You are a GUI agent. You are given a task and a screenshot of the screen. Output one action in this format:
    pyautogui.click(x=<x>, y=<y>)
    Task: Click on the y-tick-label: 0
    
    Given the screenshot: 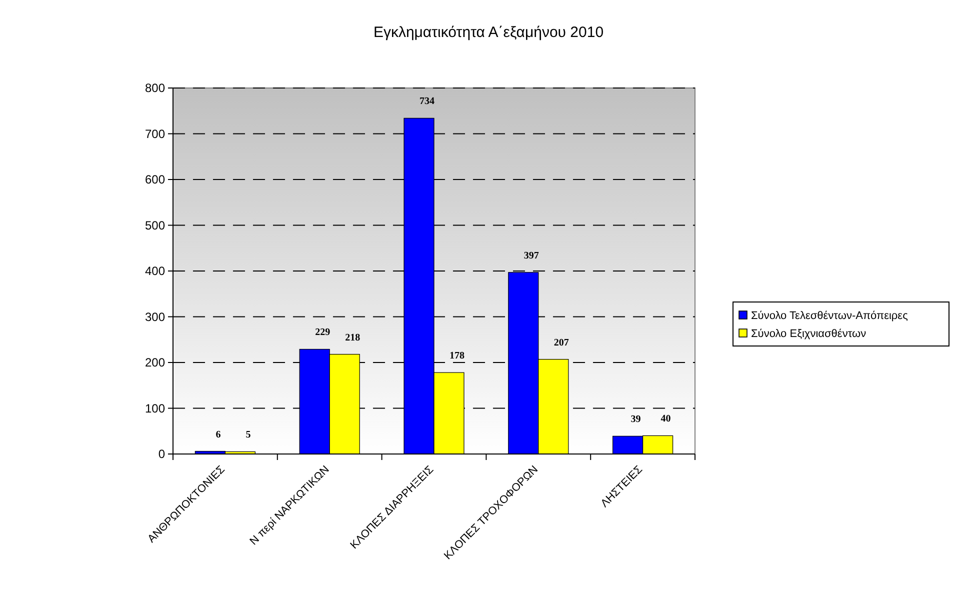 What is the action you would take?
    pyautogui.click(x=162, y=454)
    